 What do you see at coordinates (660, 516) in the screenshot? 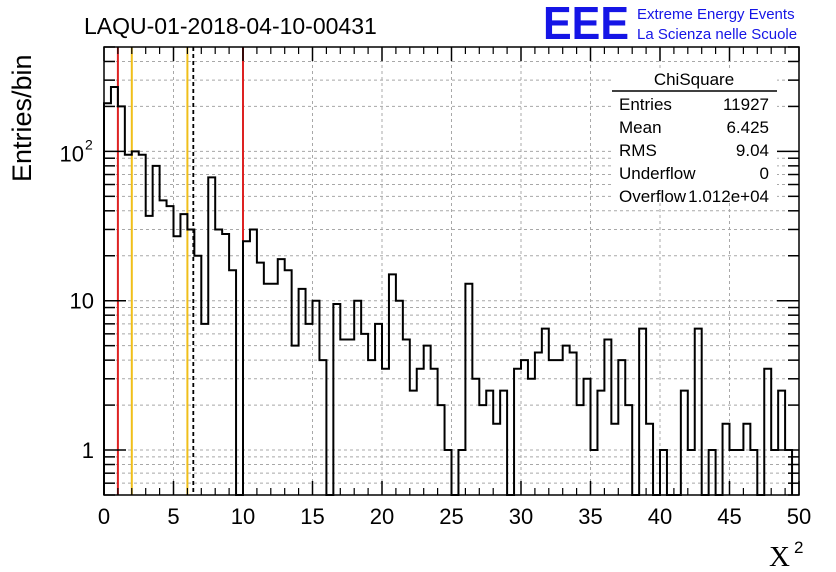
I see `x-tick-label: 40` at bounding box center [660, 516].